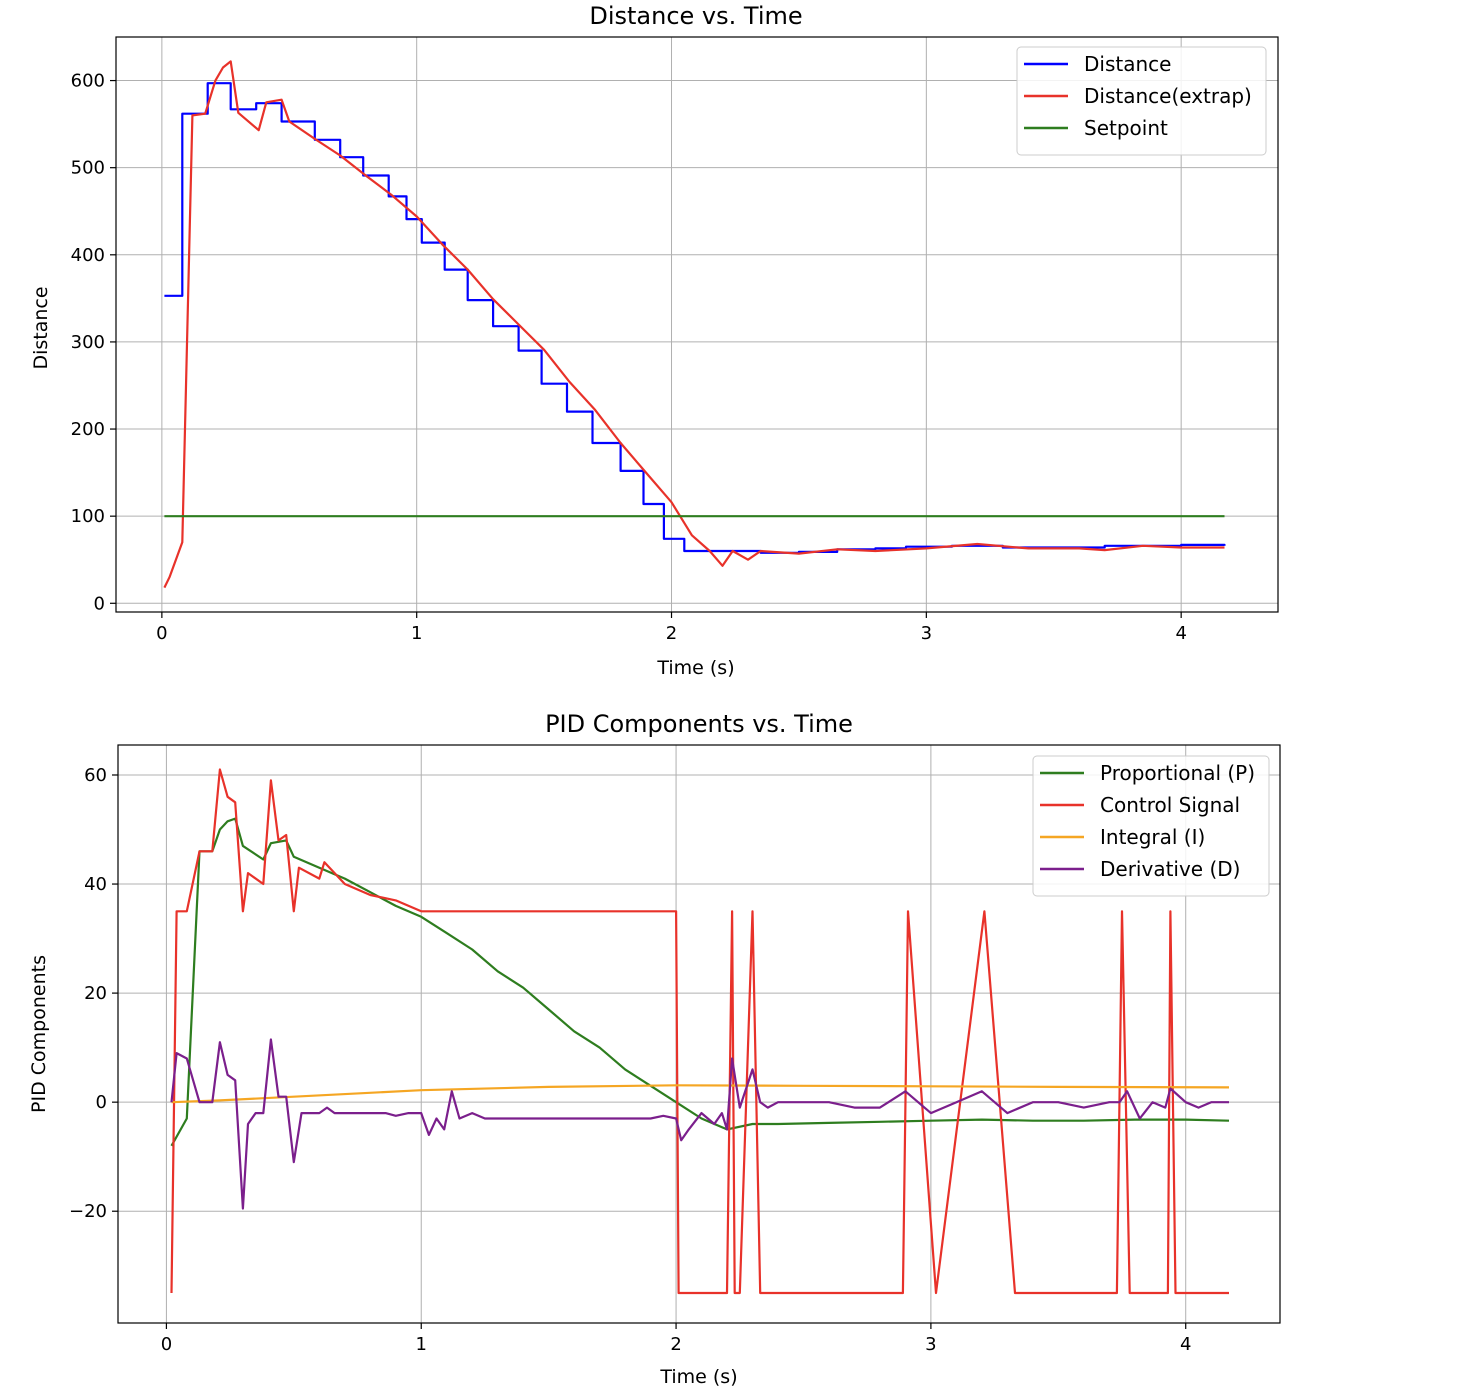 This screenshot has width=1480, height=1394. What do you see at coordinates (1126, 128) in the screenshot?
I see `legend-label-setpoint: Setpoint` at bounding box center [1126, 128].